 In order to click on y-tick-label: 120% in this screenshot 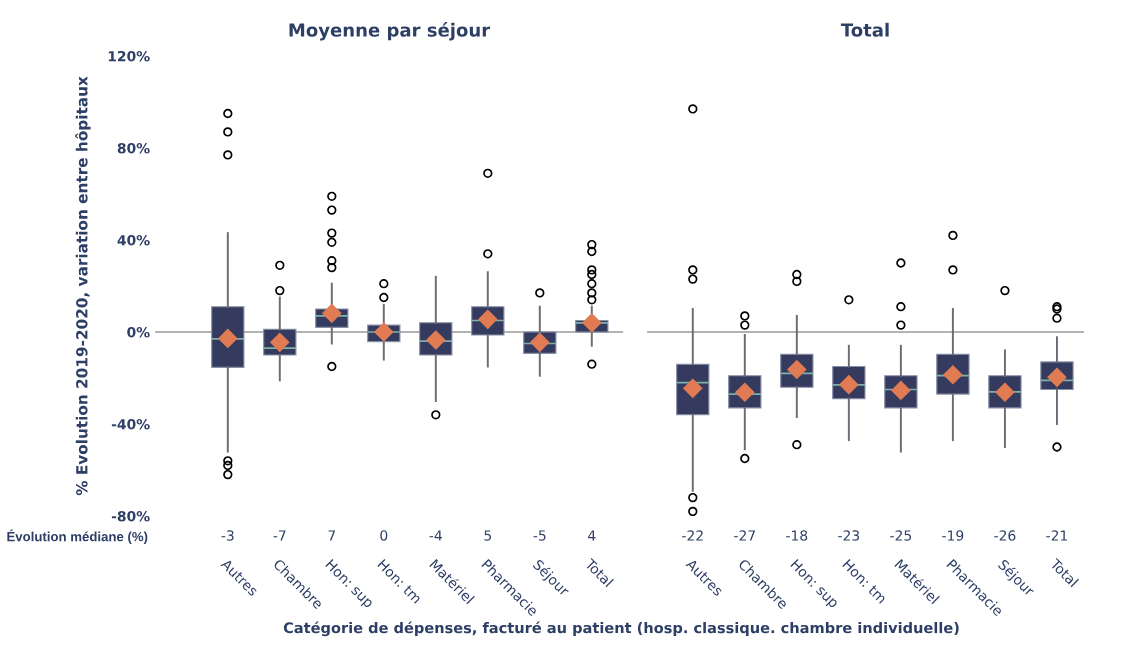, I will do `click(129, 56)`.